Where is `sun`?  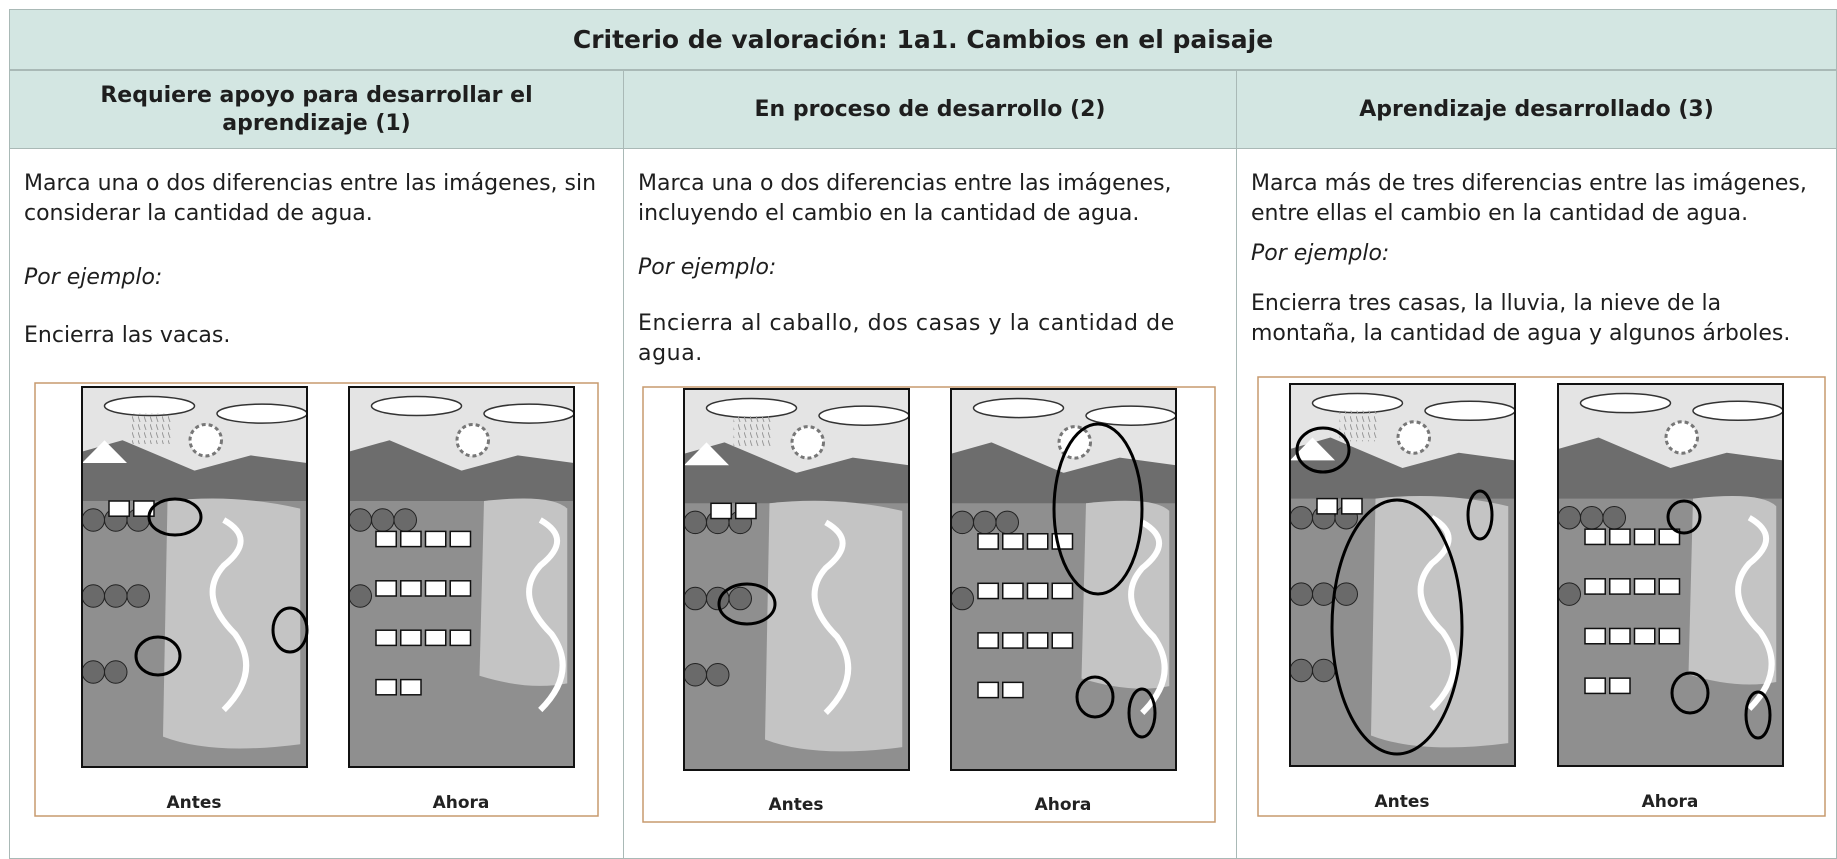
sun is located at coordinates (205, 440).